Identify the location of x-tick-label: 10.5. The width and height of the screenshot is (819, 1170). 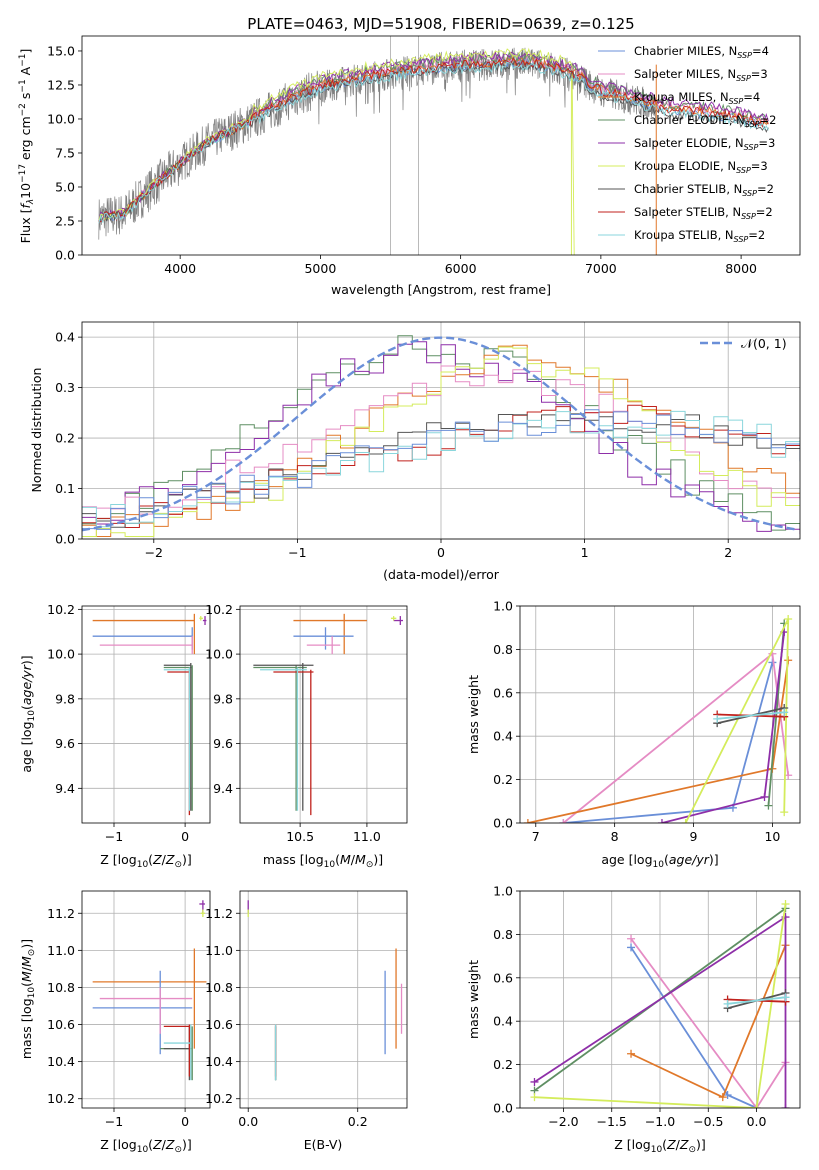
(300, 836).